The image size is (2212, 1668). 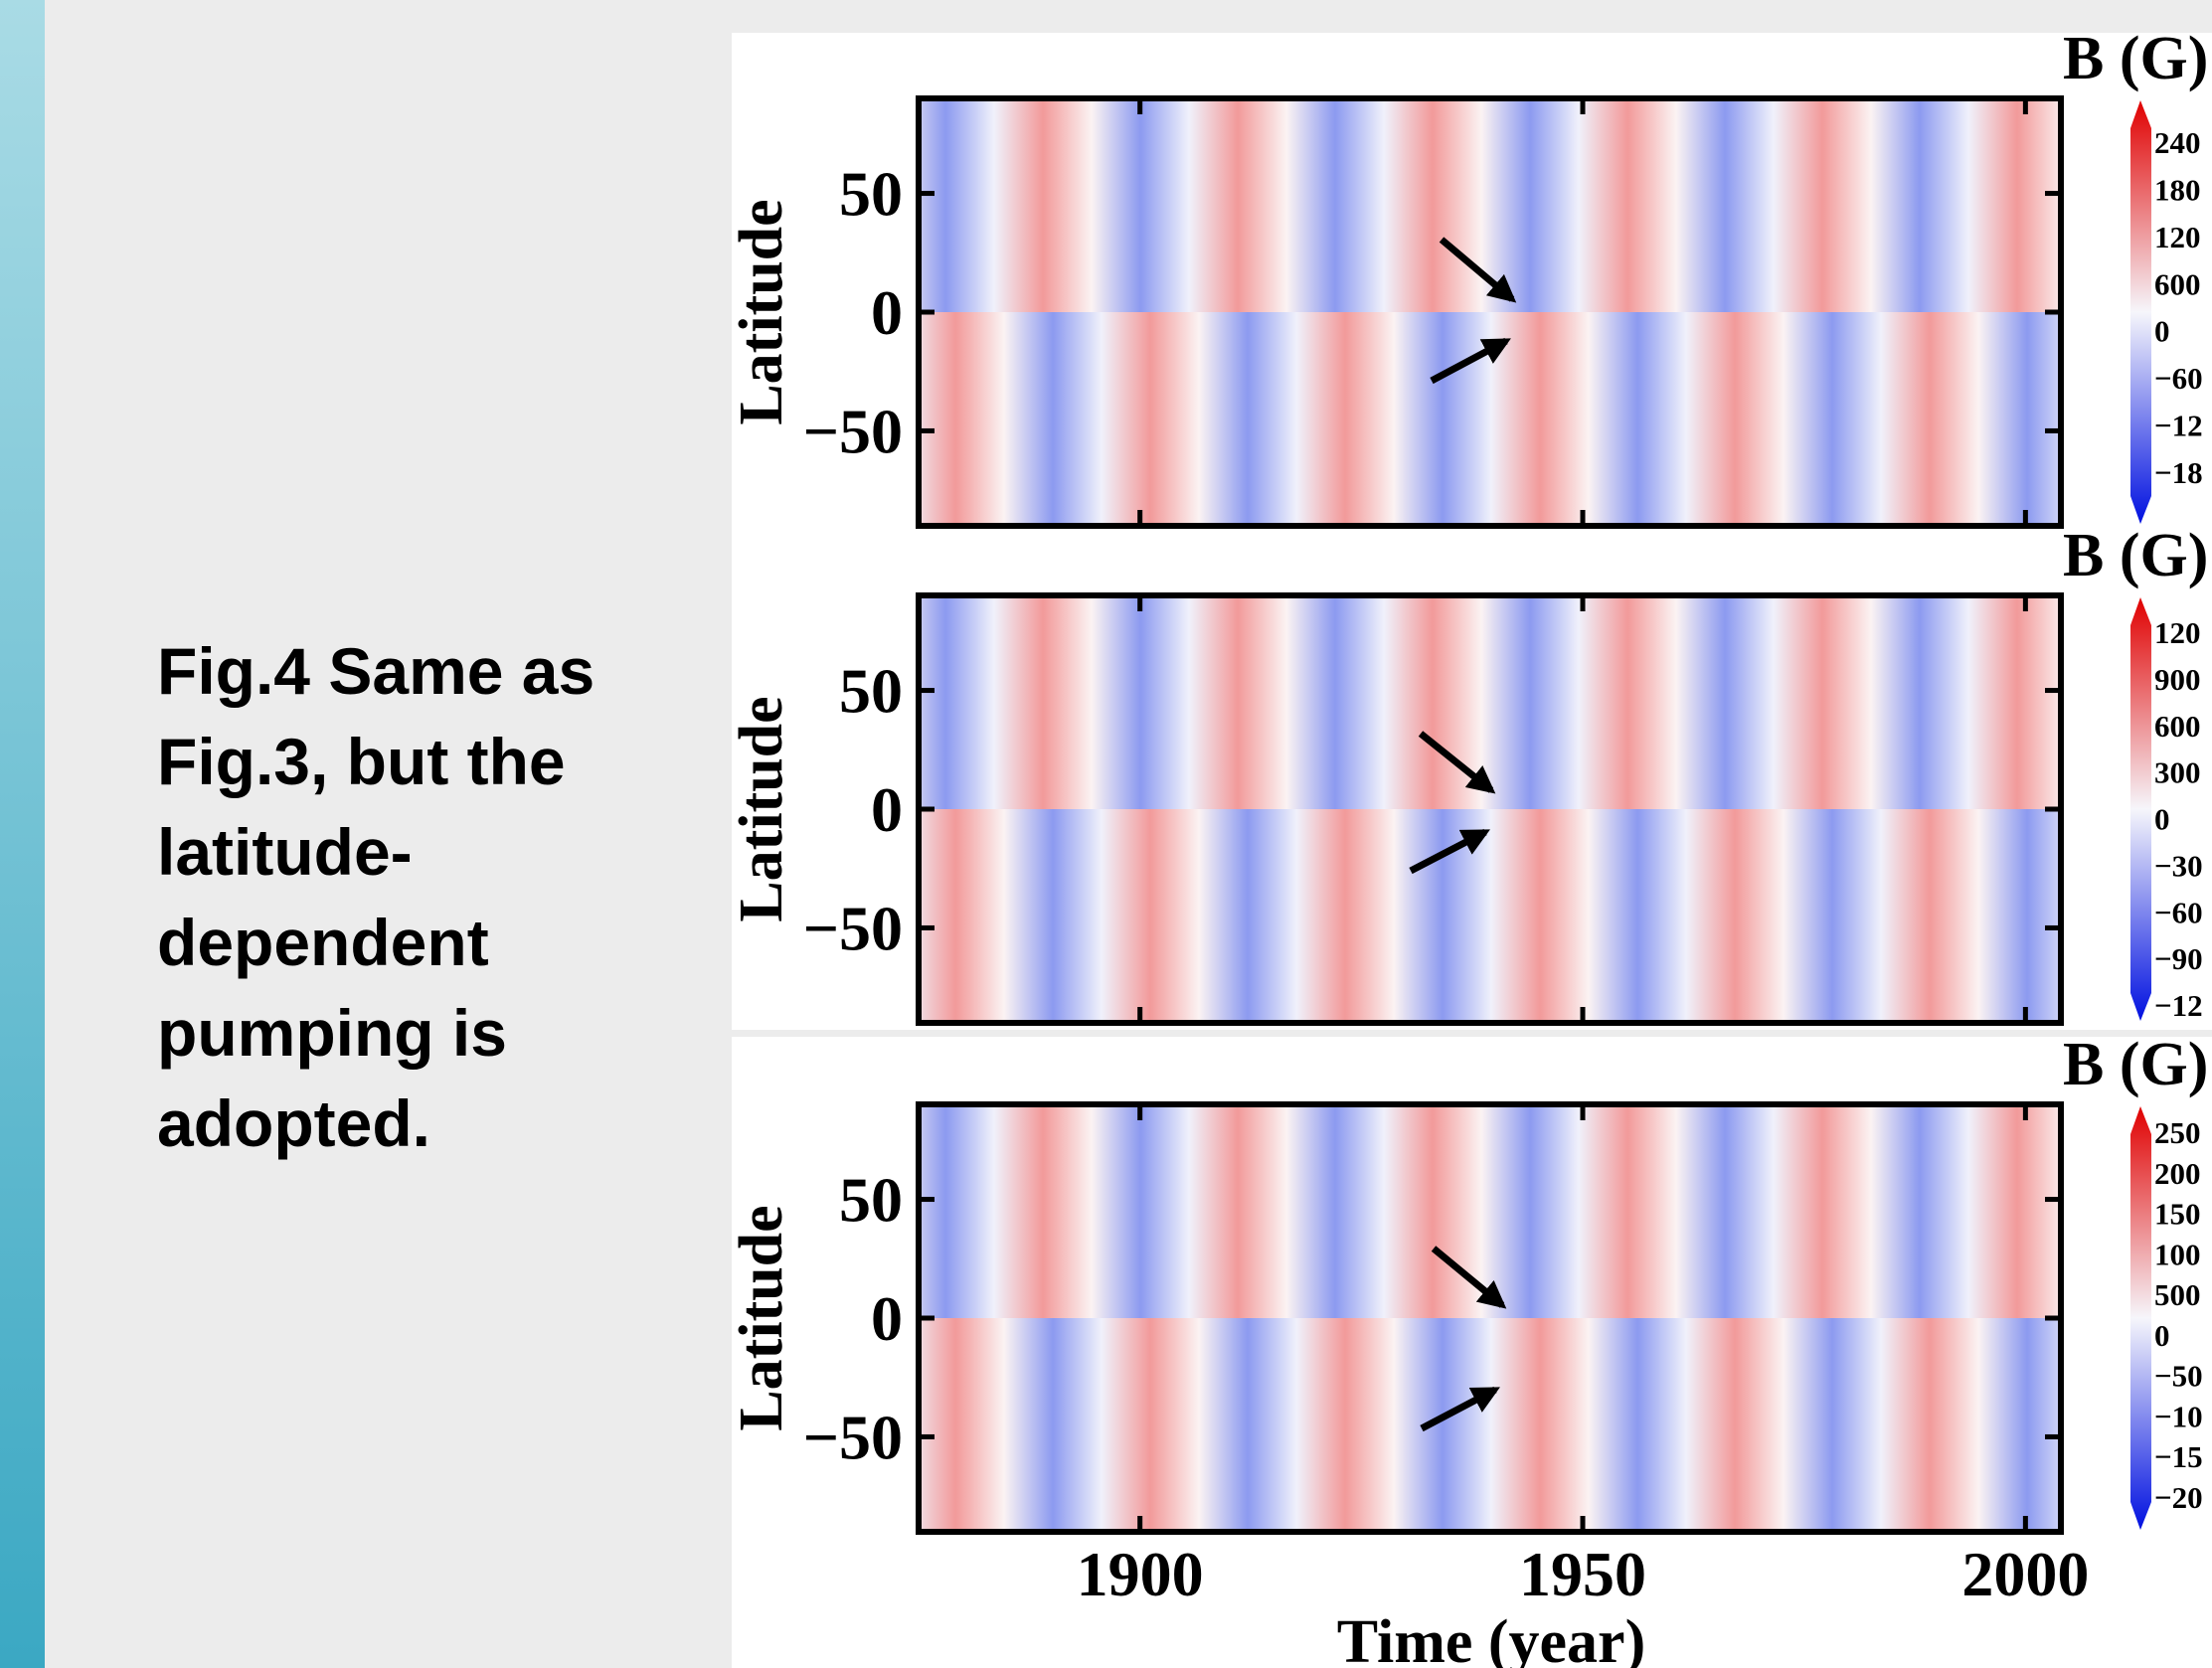 I want to click on colorbar-label: −15, so click(x=2178, y=1456).